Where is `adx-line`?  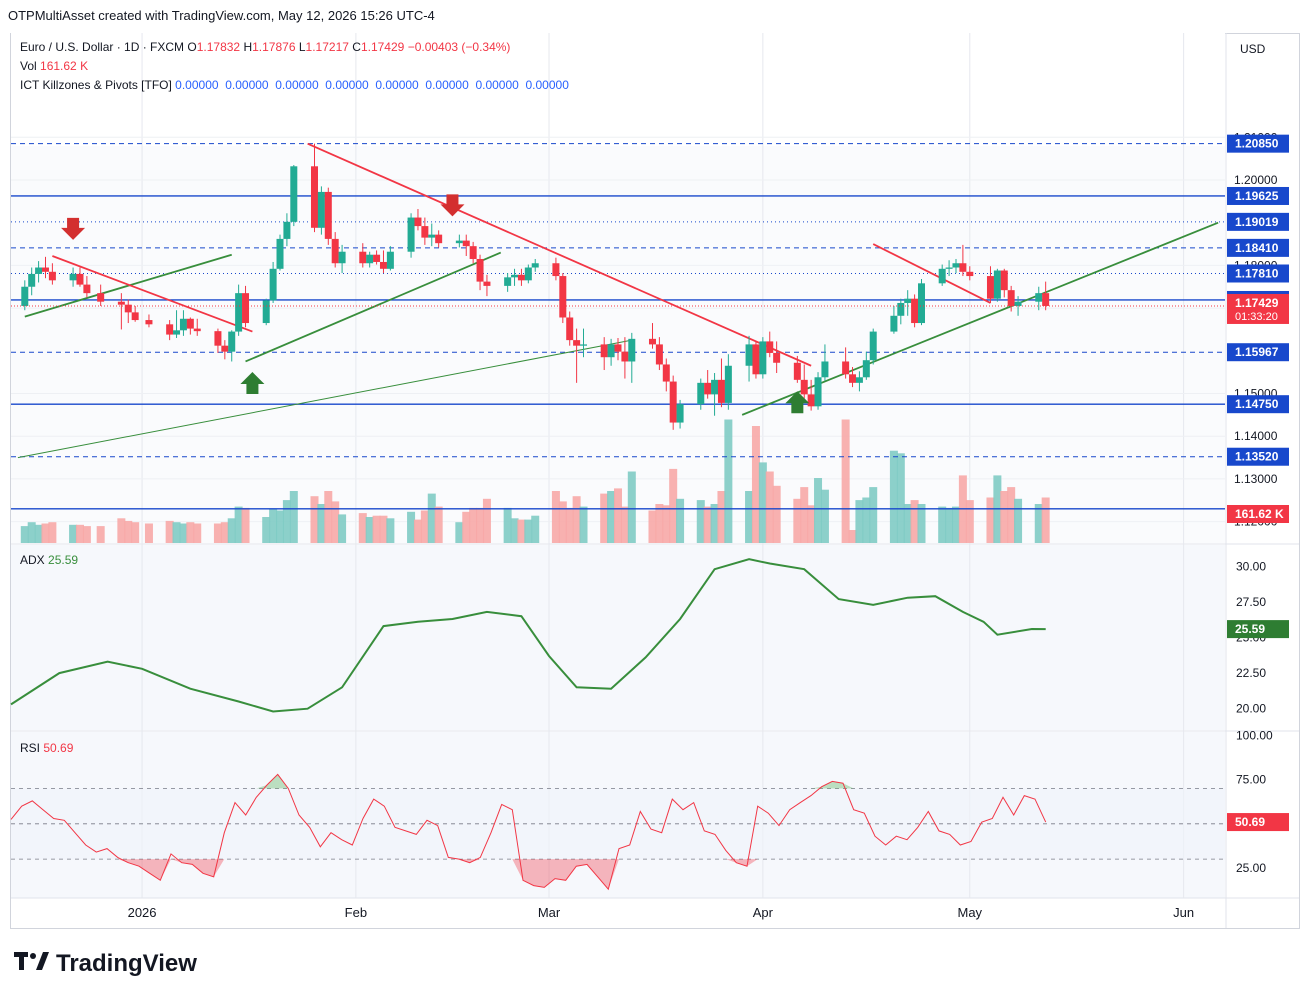
adx-line is located at coordinates (528, 635).